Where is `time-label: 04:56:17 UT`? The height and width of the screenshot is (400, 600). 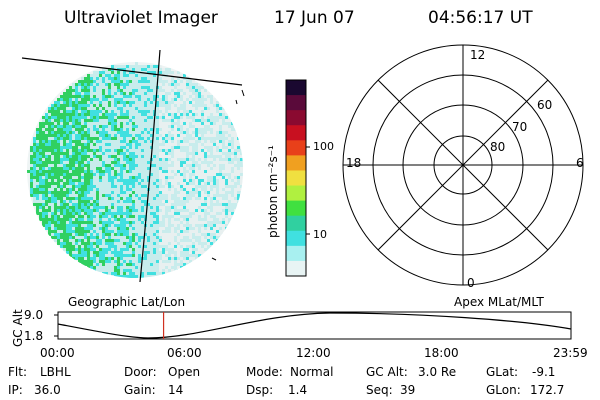 time-label: 04:56:17 UT is located at coordinates (480, 18).